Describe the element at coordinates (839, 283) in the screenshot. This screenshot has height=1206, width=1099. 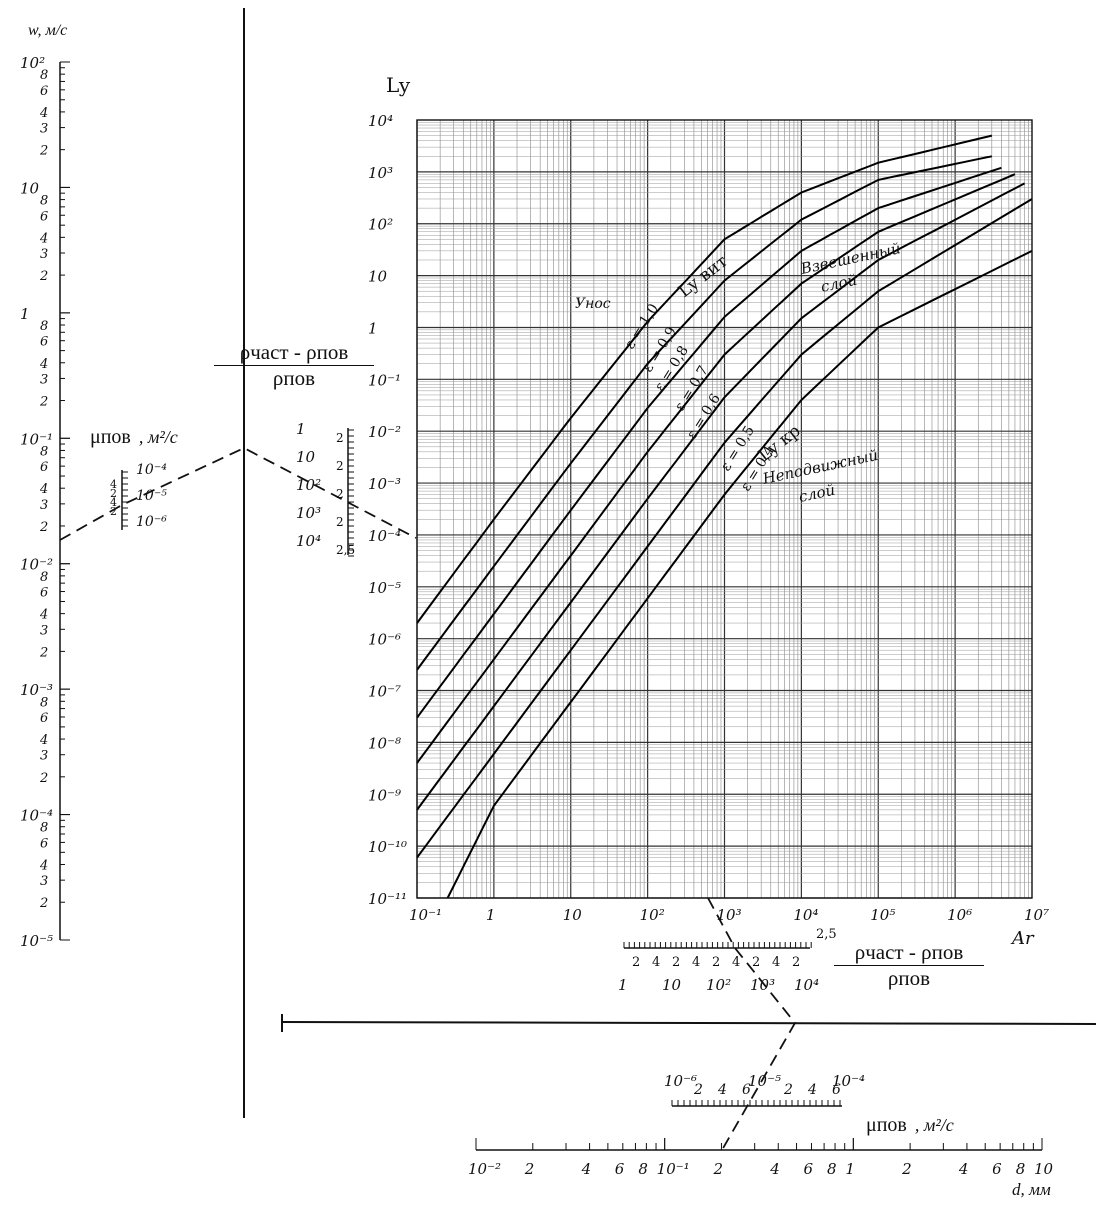
I see `label-suspended-2: слой` at that location.